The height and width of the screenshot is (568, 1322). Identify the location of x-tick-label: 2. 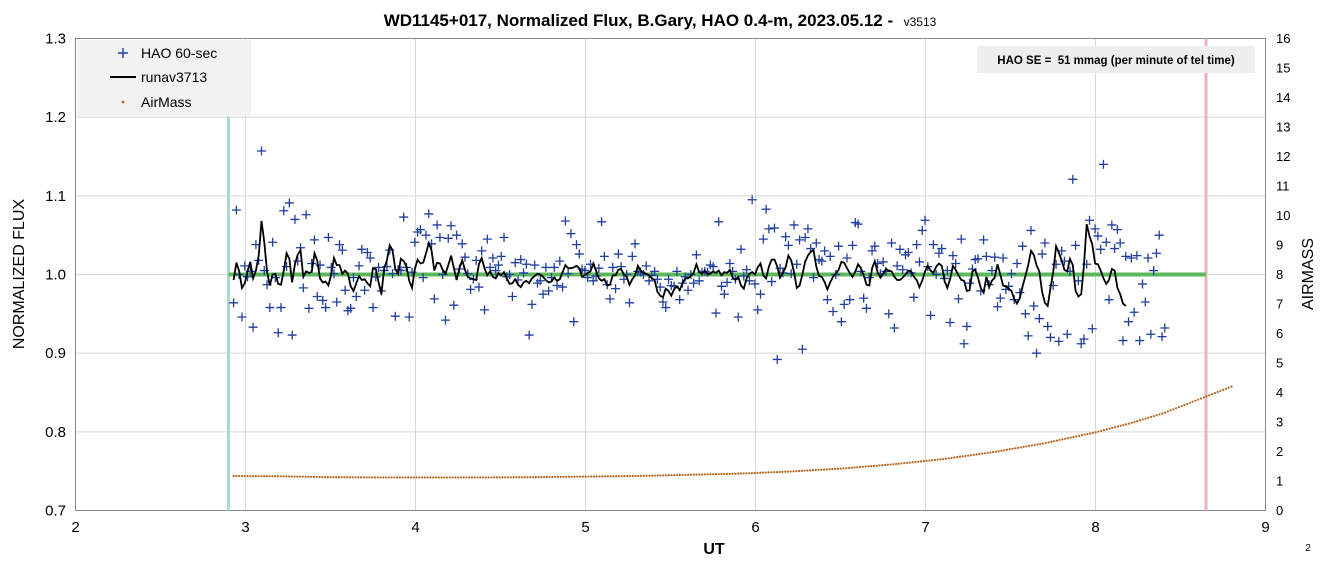
(75, 527).